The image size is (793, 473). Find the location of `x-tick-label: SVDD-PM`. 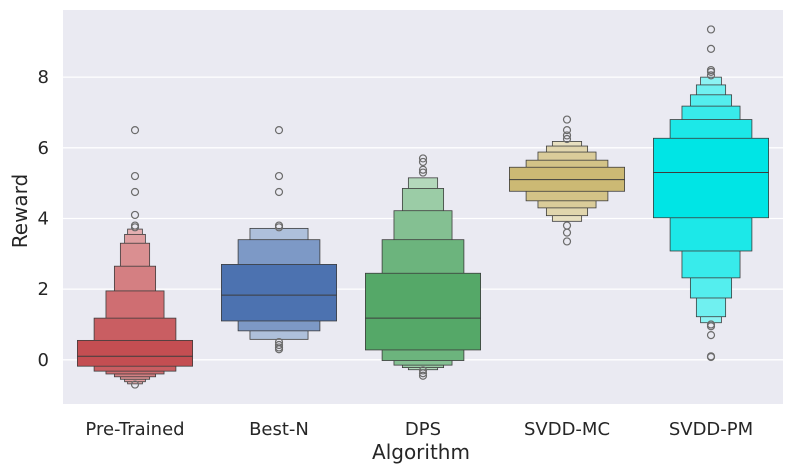

x-tick-label: SVDD-PM is located at coordinates (711, 429).